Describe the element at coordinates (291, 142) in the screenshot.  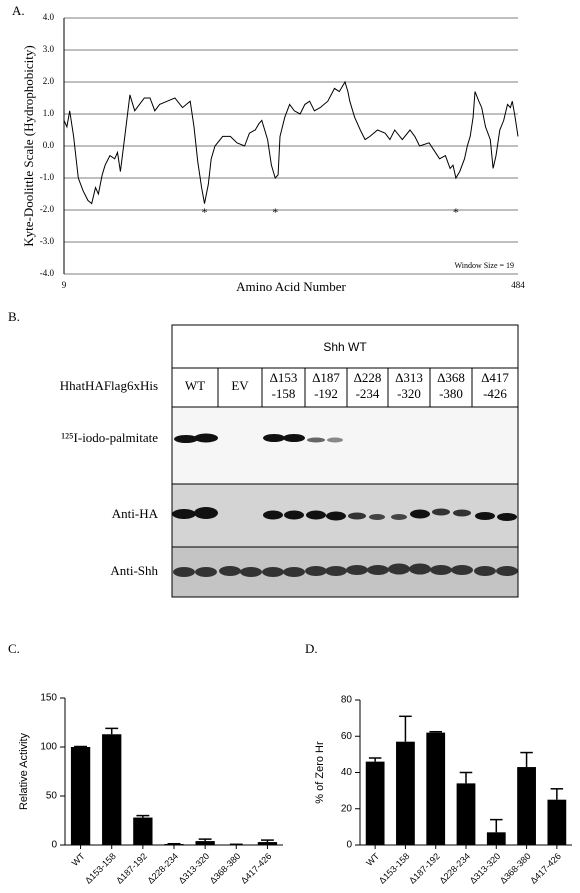
I see `hydropathy-line` at that location.